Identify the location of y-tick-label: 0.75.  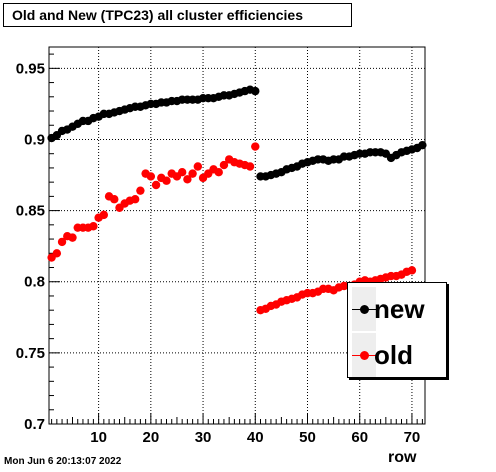
(30, 353).